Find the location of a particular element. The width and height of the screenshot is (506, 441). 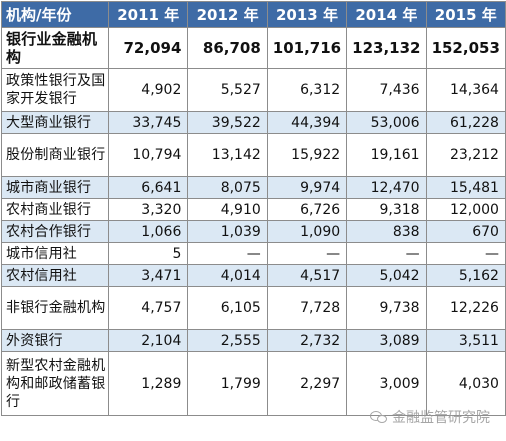

cell-value: 23,212 is located at coordinates (465, 155).